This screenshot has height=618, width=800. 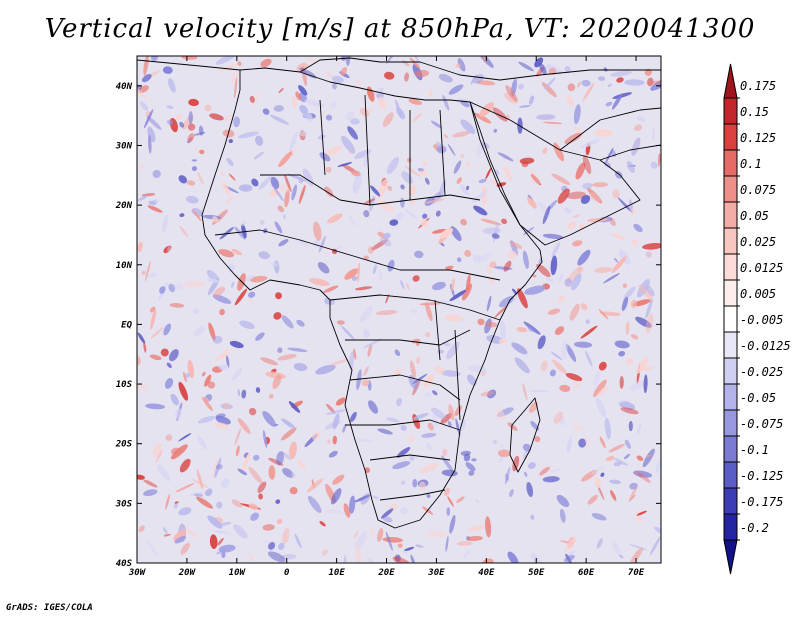 What do you see at coordinates (636, 573) in the screenshot?
I see `x-tick-label: 70E` at bounding box center [636, 573].